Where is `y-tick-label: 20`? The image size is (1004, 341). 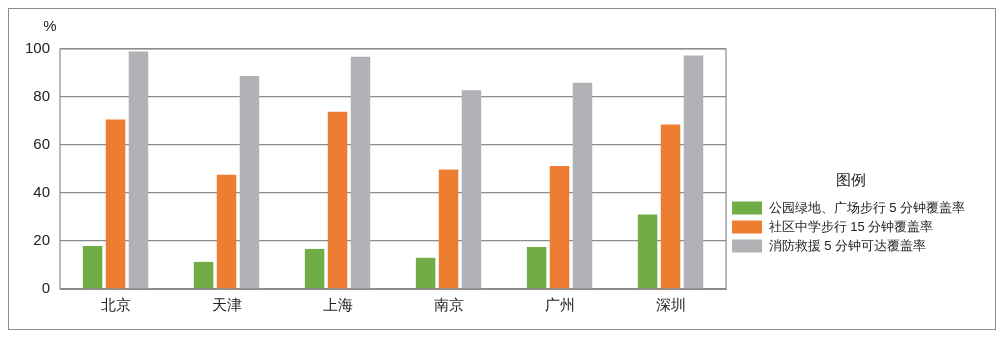 y-tick-label: 20 is located at coordinates (42, 240).